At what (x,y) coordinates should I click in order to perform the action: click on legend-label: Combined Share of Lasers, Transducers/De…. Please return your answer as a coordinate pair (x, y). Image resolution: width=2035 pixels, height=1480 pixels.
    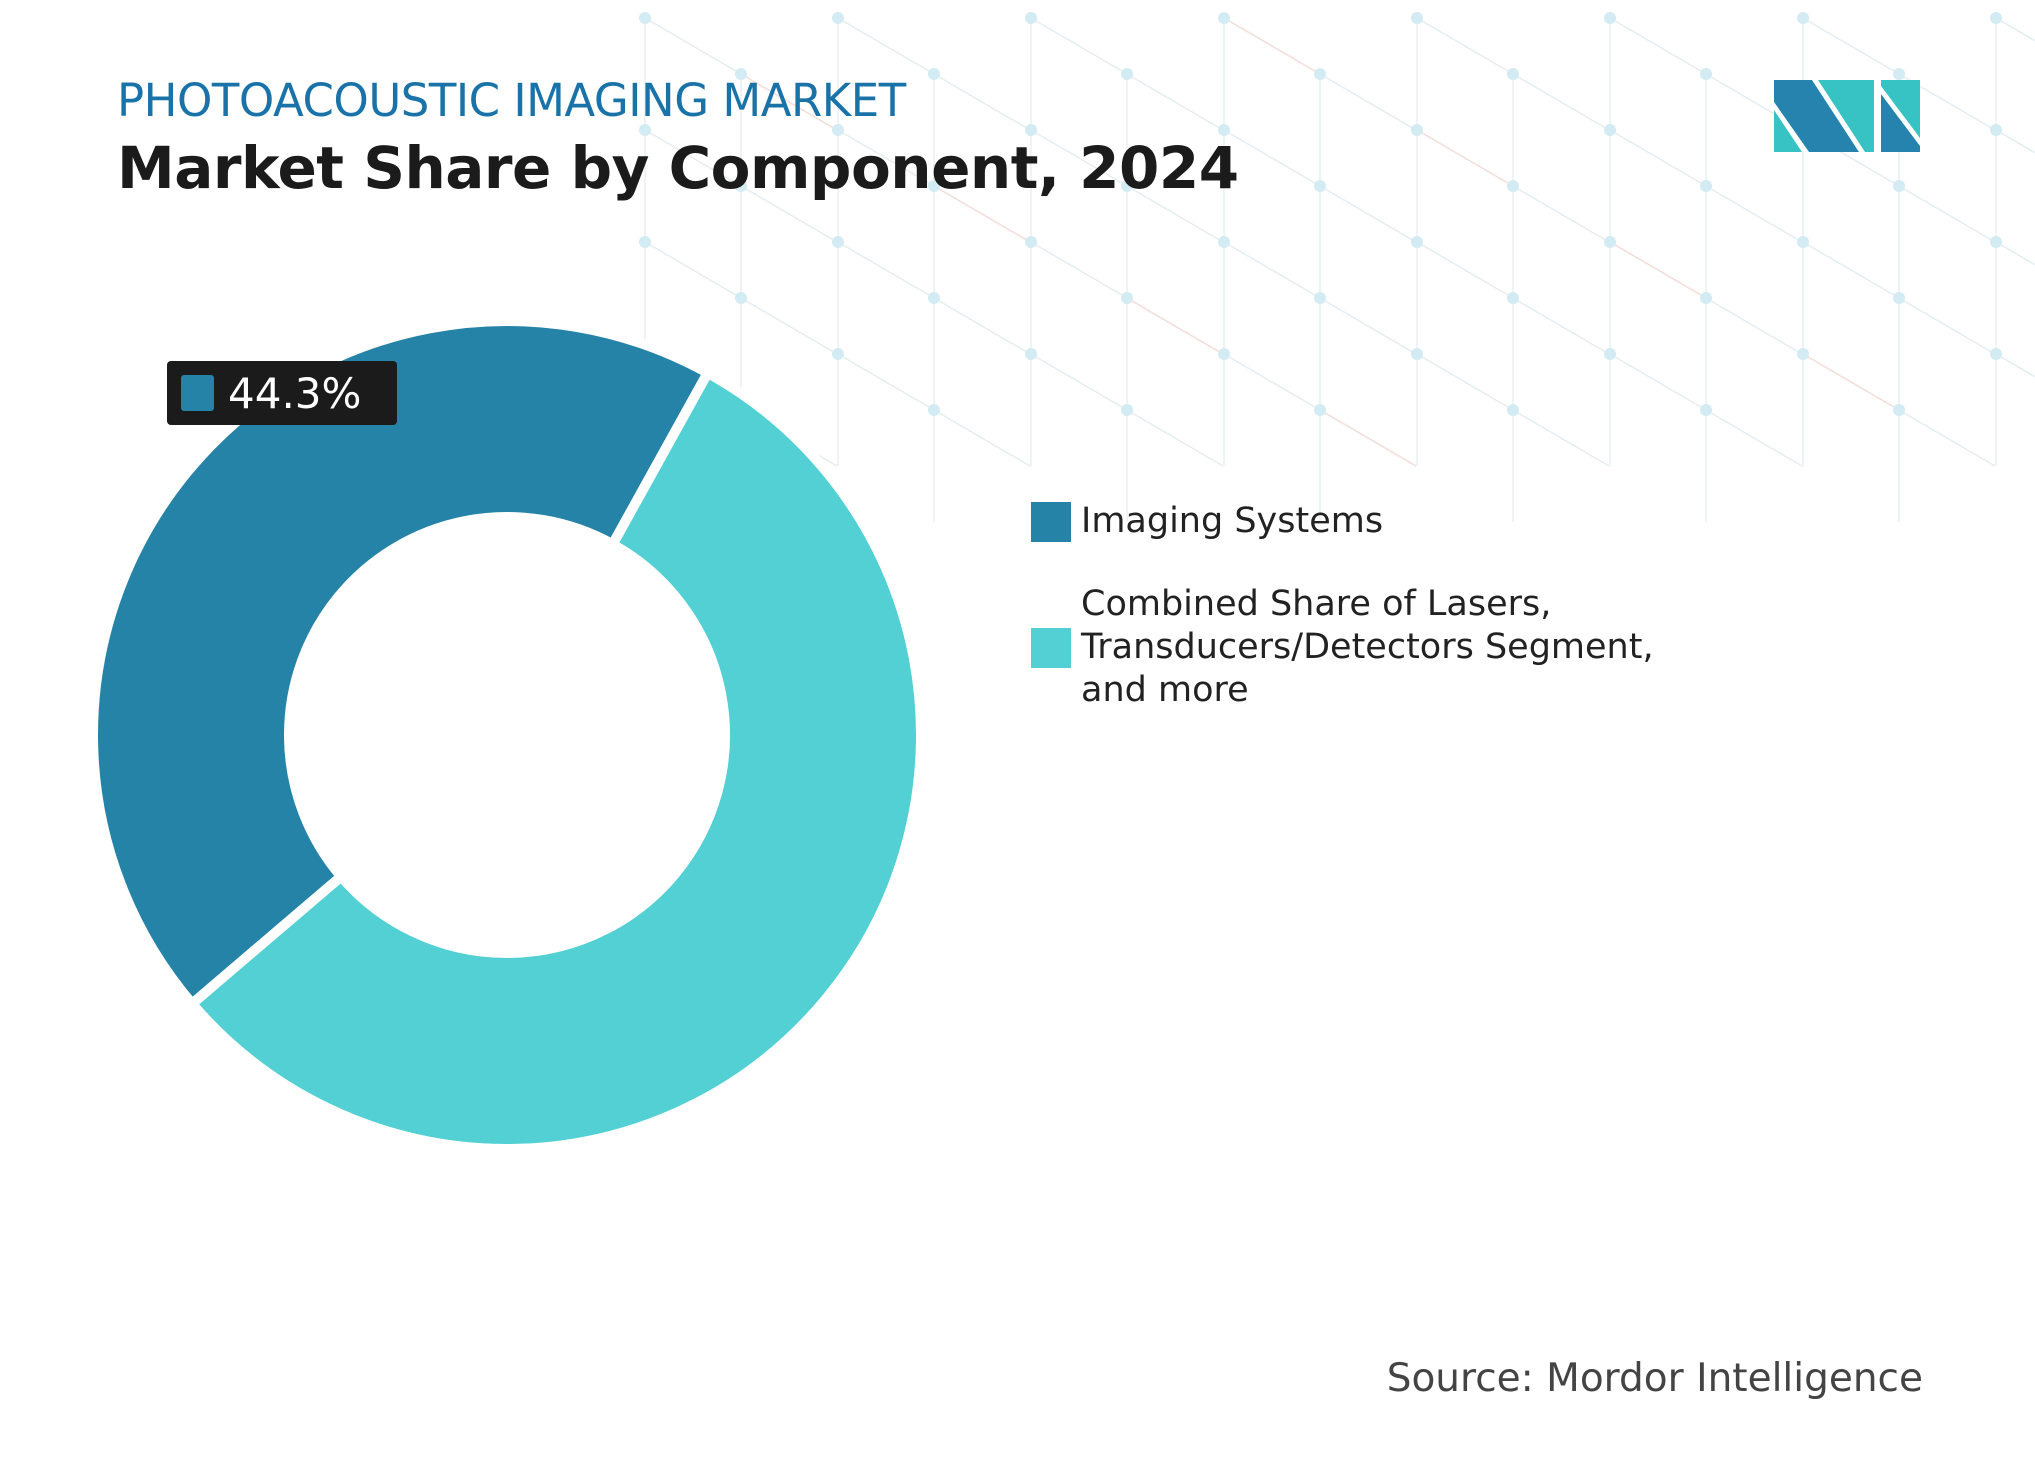
    Looking at the image, I should click on (1367, 647).